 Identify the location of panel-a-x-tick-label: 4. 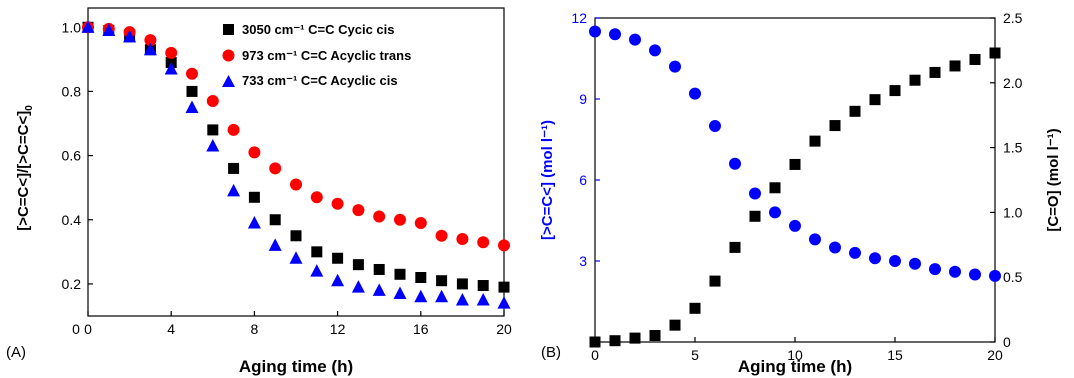
(171, 329).